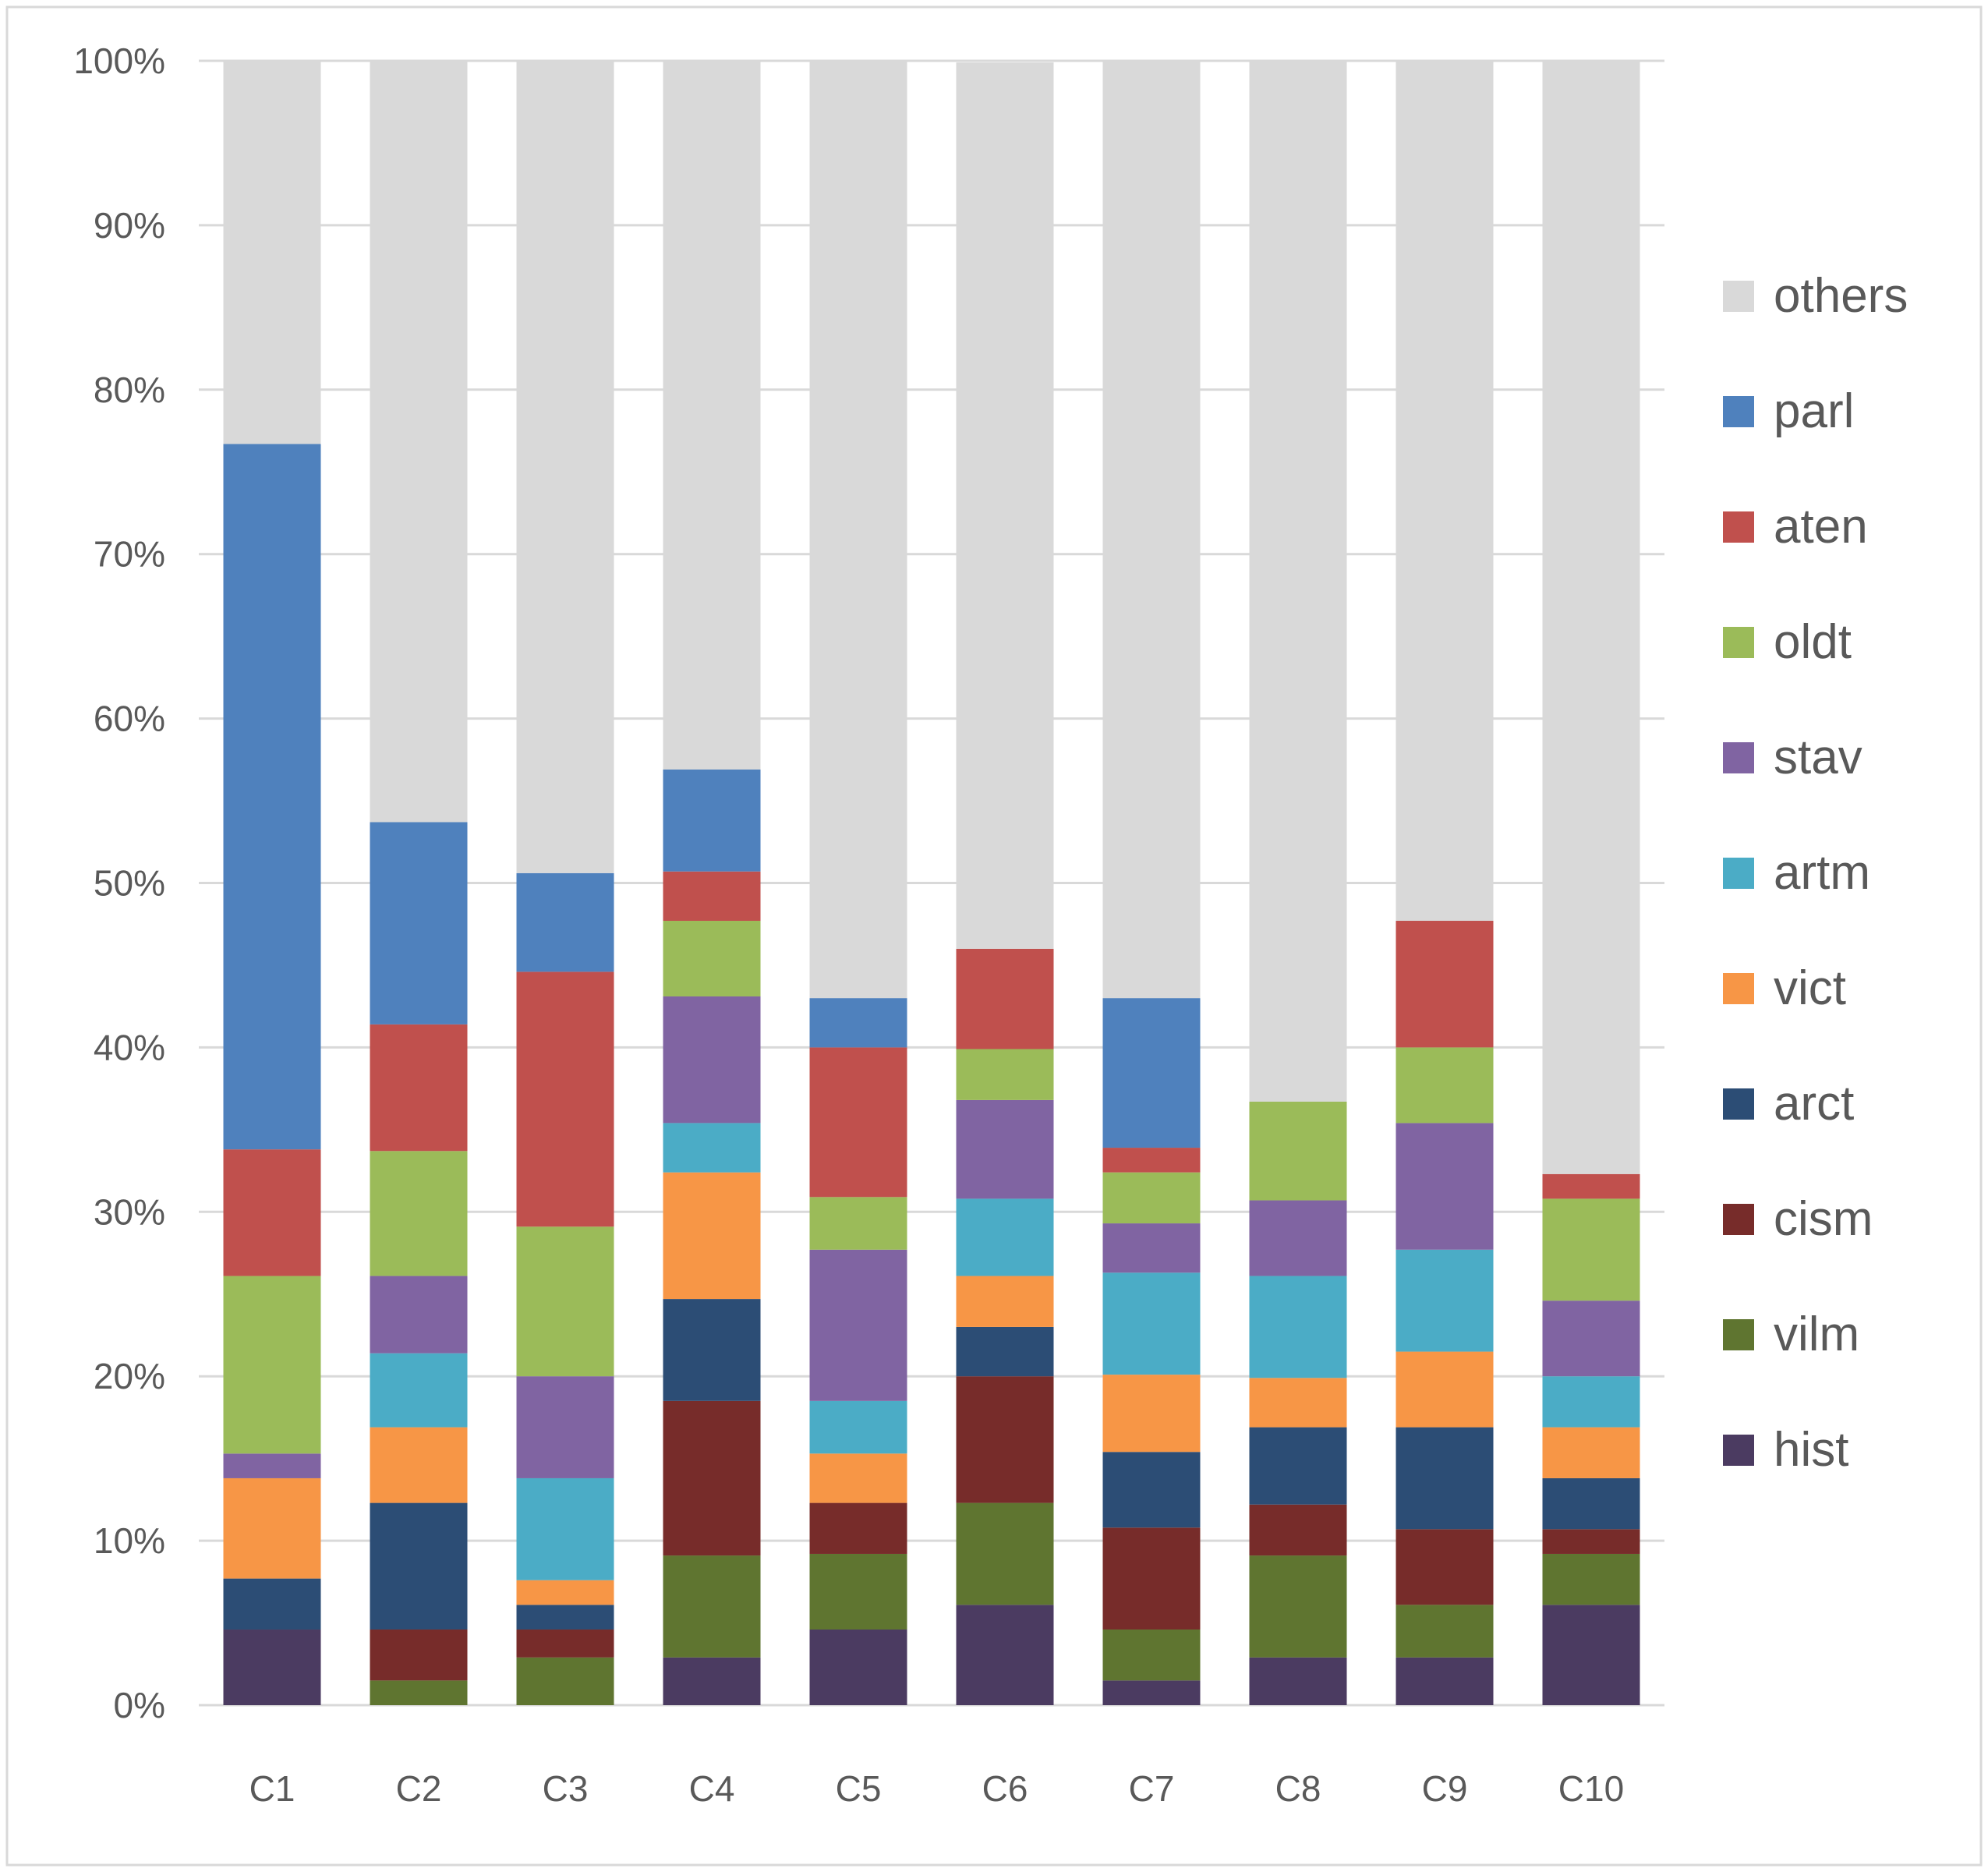 The image size is (1988, 1872). What do you see at coordinates (129, 884) in the screenshot?
I see `y-tick-label: 50%` at bounding box center [129, 884].